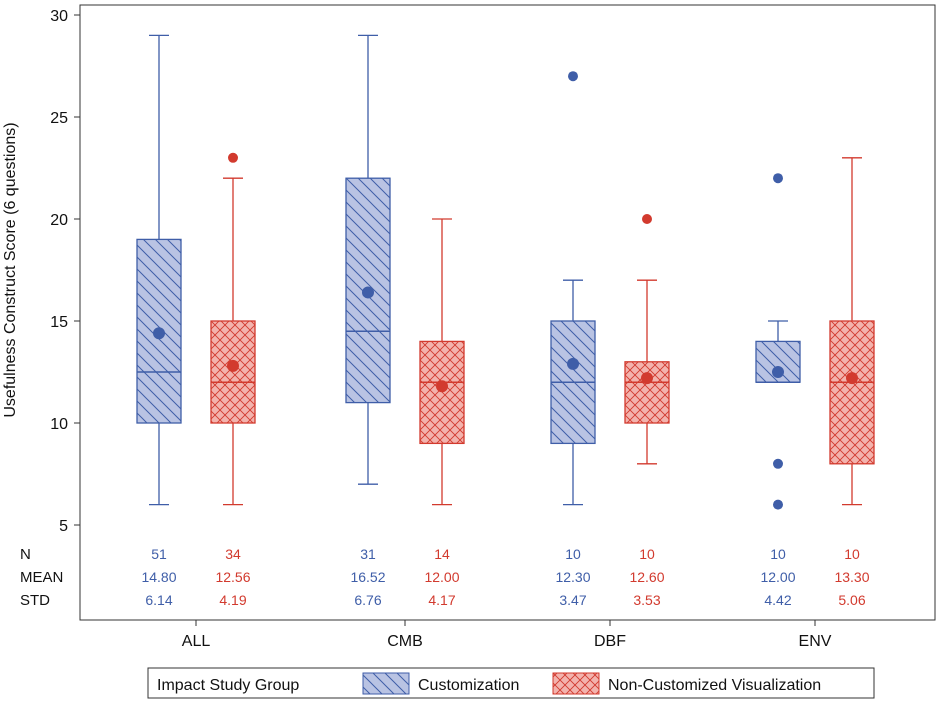 Image resolution: width=941 pixels, height=705 pixels. I want to click on stat-std-non-customized-cmb: 4.17, so click(441, 600).